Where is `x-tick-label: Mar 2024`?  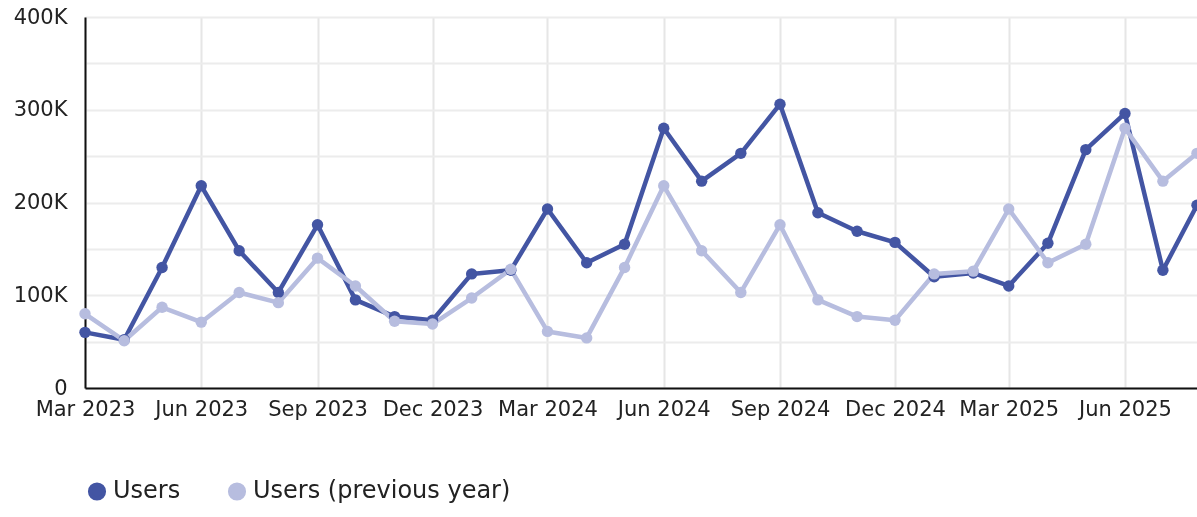 x-tick-label: Mar 2024 is located at coordinates (548, 408).